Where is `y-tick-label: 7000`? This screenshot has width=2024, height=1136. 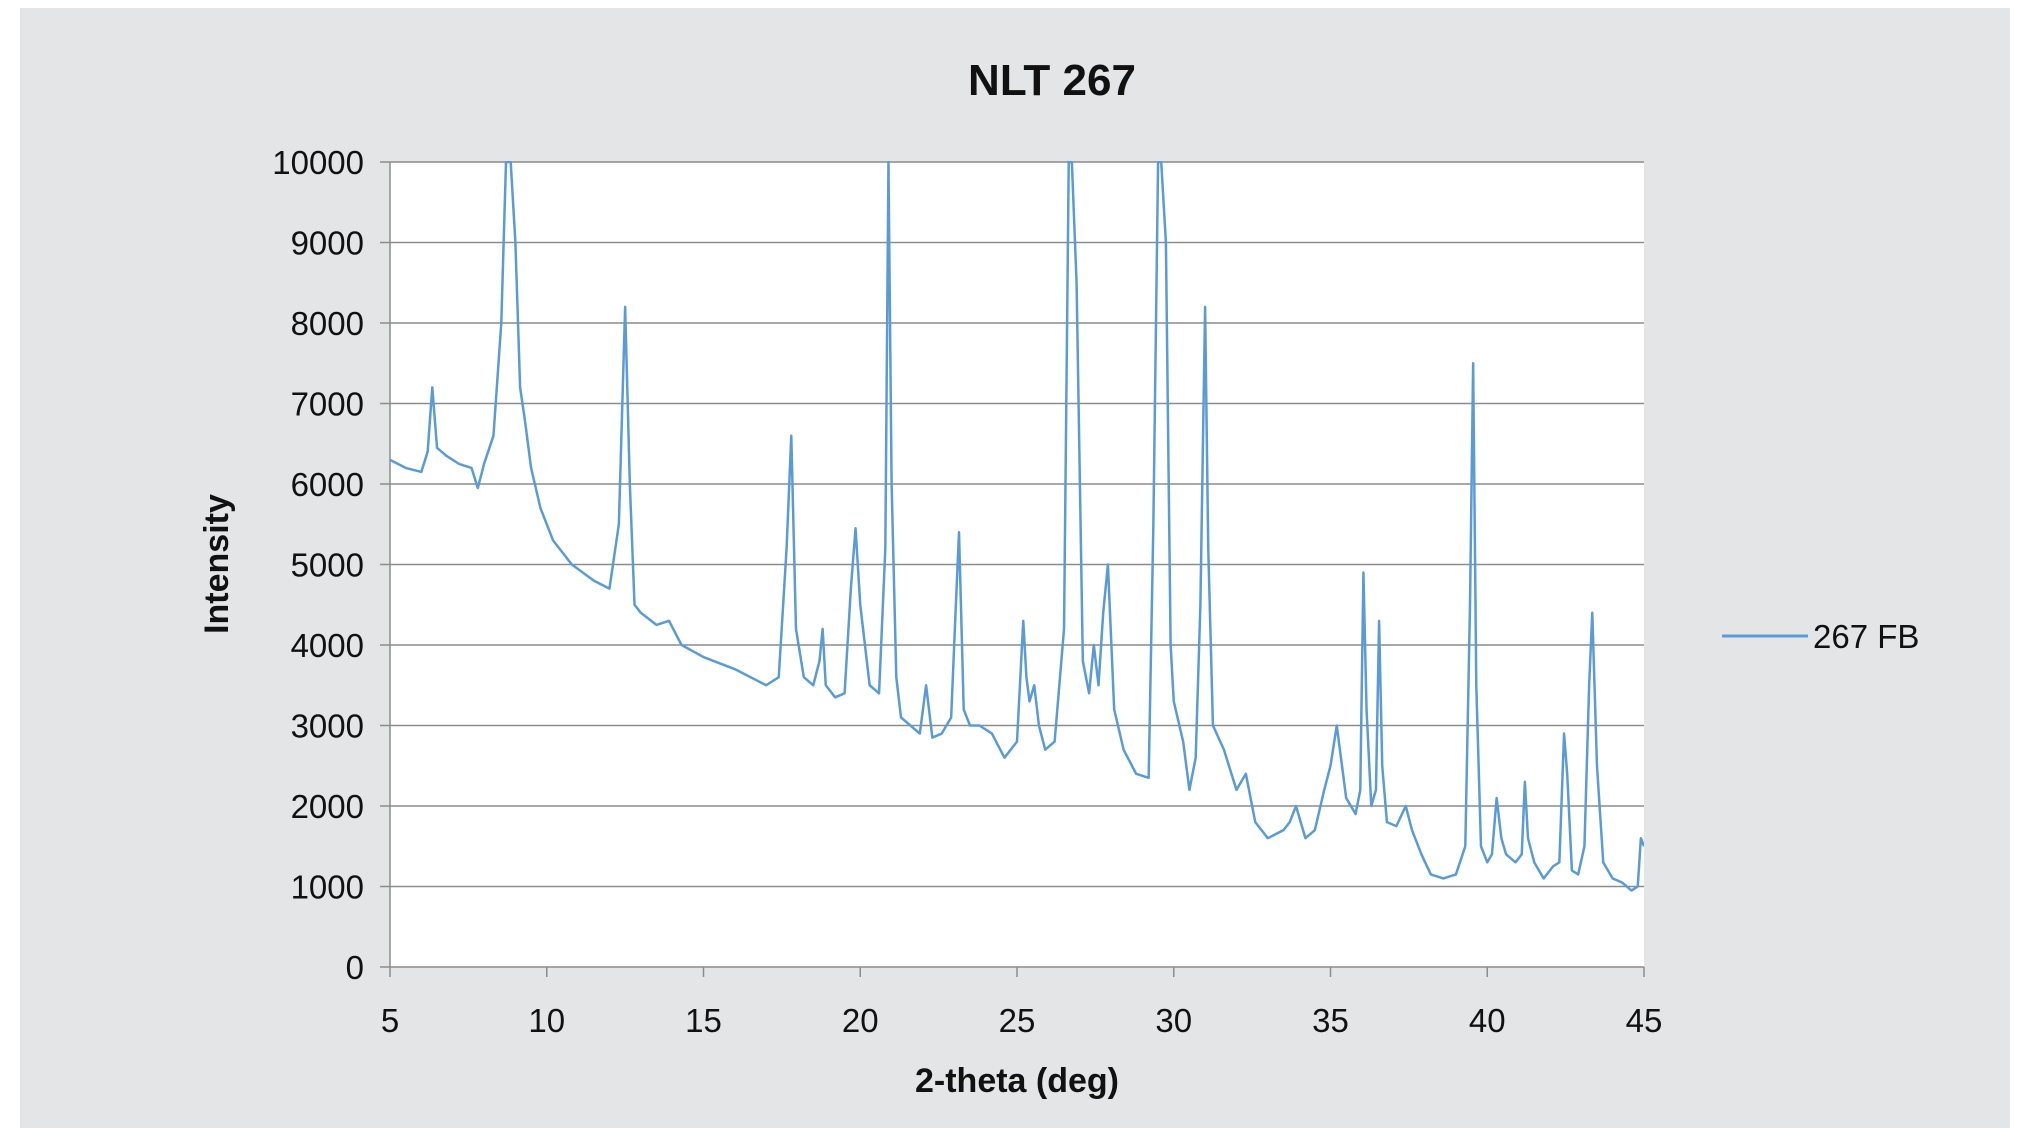 y-tick-label: 7000 is located at coordinates (327, 404).